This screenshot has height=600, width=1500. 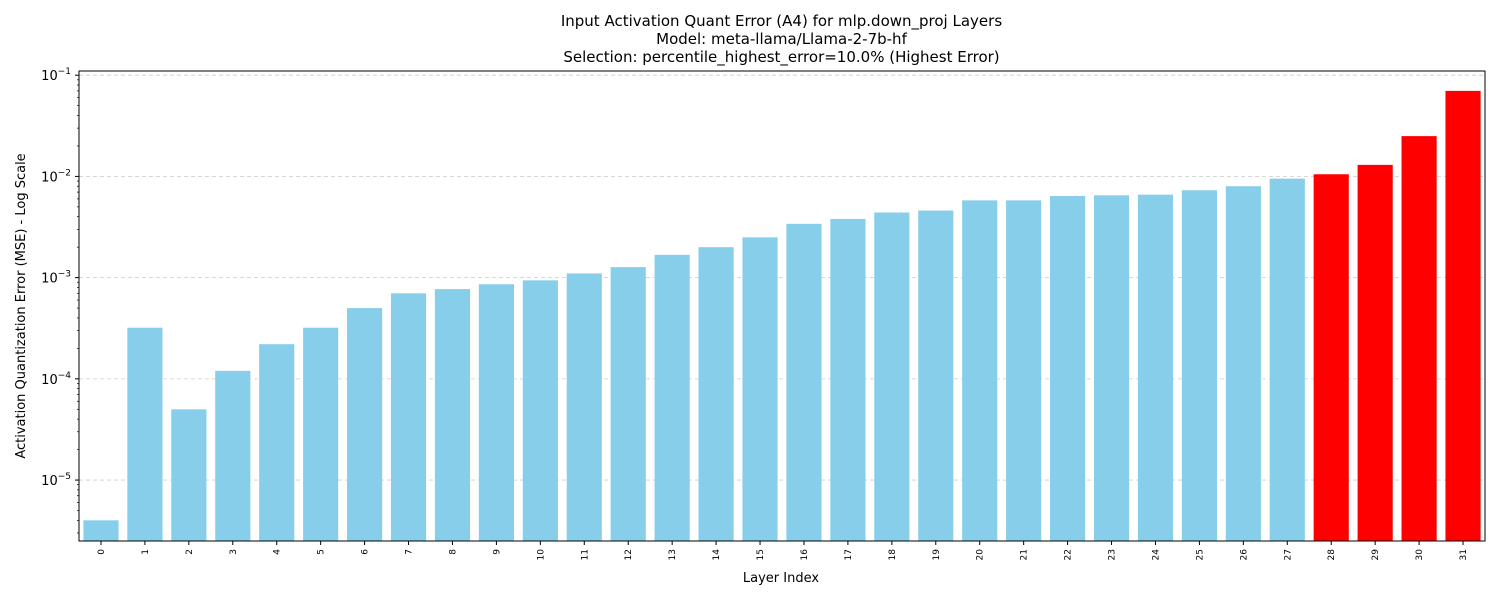 What do you see at coordinates (541, 555) in the screenshot?
I see `x-tick-label: 10` at bounding box center [541, 555].